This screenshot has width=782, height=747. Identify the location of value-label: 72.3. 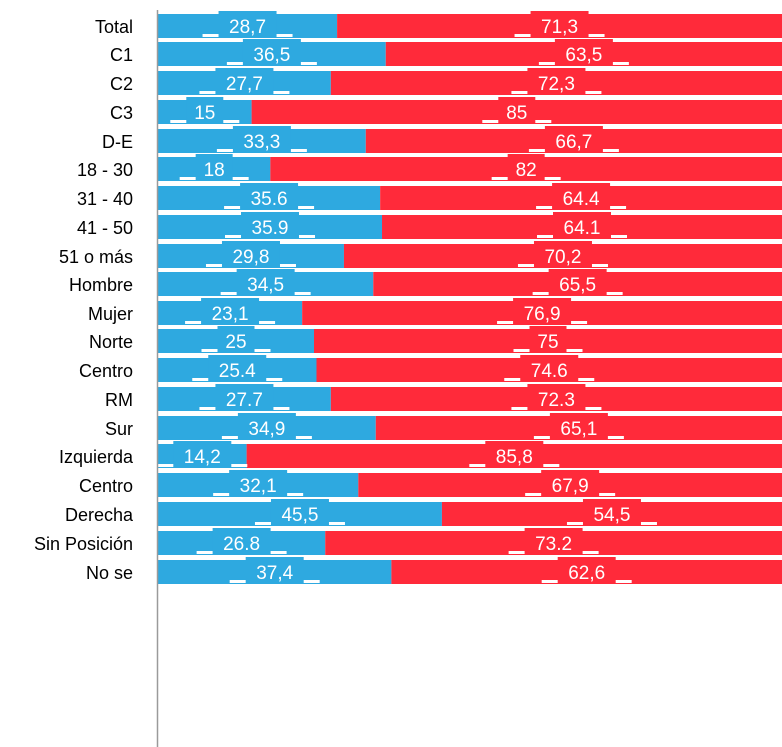
(556, 400).